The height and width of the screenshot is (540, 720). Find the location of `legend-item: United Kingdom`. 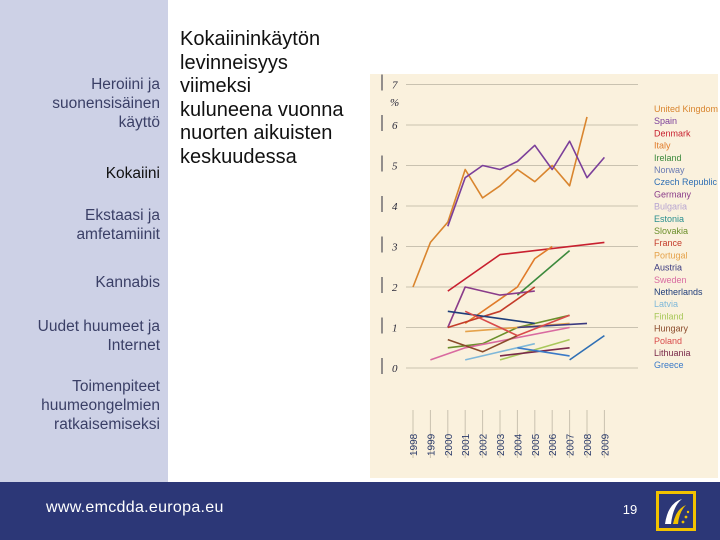

legend-item: United Kingdom is located at coordinates (686, 109).